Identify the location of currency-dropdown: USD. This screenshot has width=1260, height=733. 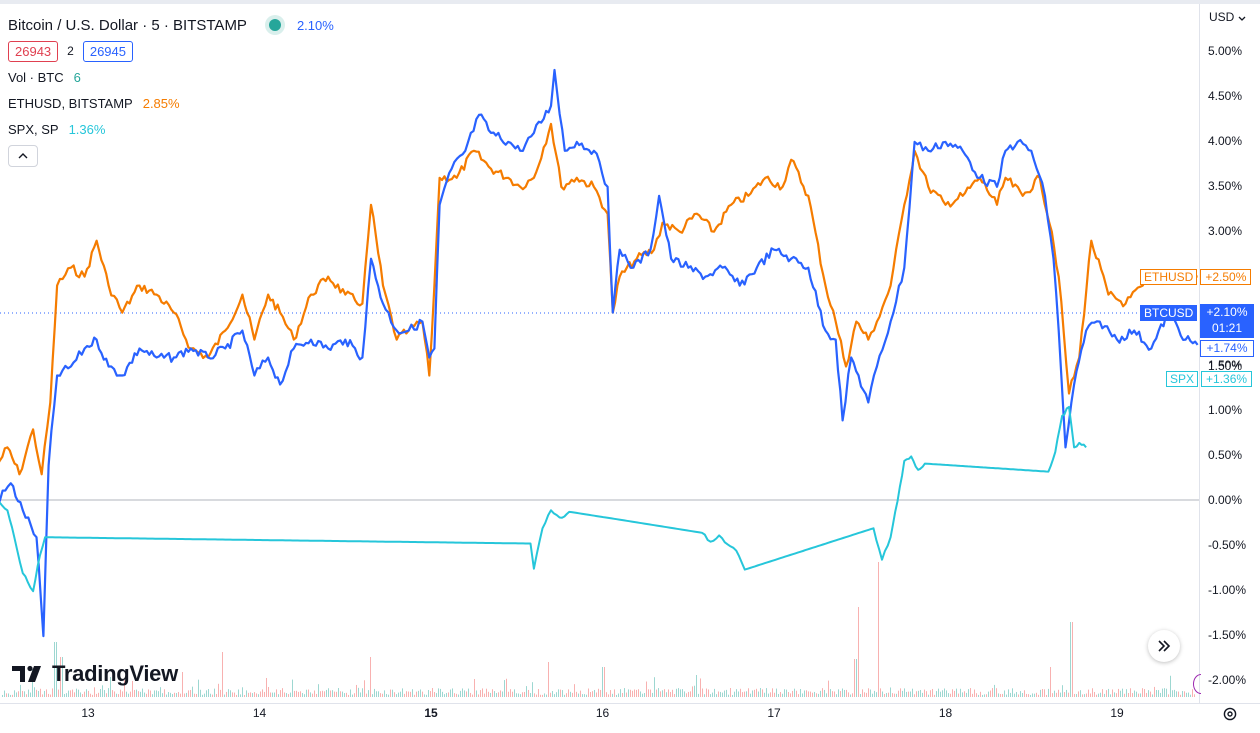
(1227, 17).